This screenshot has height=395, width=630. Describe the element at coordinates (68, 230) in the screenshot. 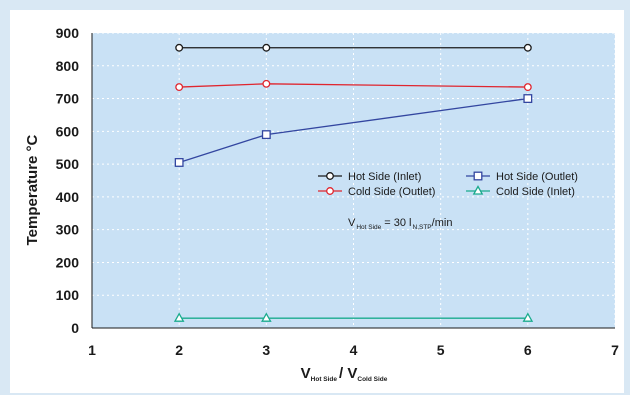

I see `y-tick-label: 300` at that location.